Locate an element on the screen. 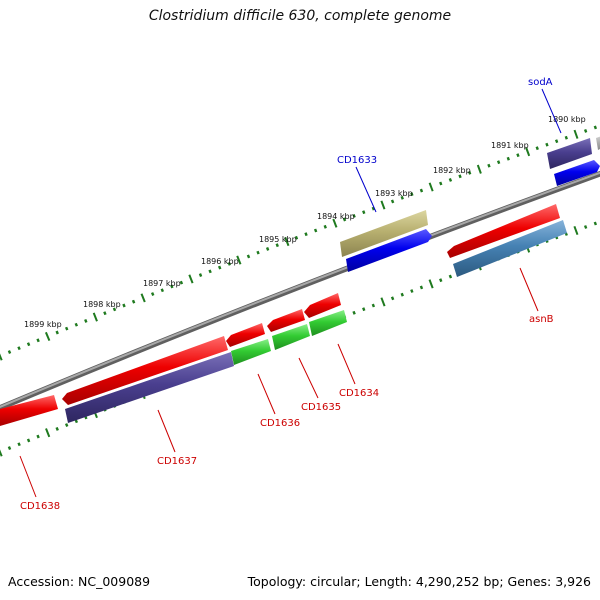 The width and height of the screenshot is (600, 600). gene-CD1633 is located at coordinates (389, 250).